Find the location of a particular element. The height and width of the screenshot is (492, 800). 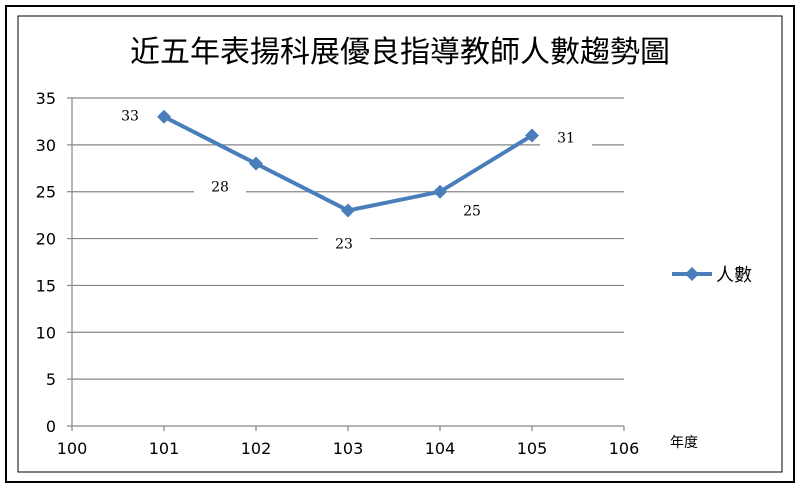

data-label-104: 25 is located at coordinates (472, 212).